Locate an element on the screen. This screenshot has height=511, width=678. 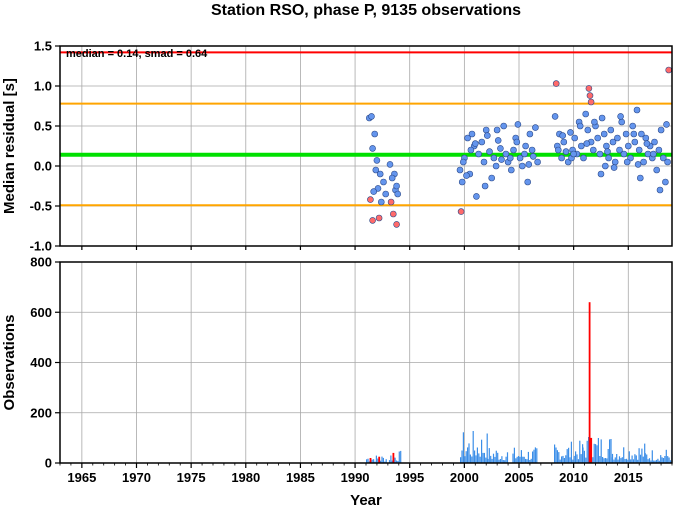
obs-ytick-label-2: 400 is located at coordinates (41, 362).